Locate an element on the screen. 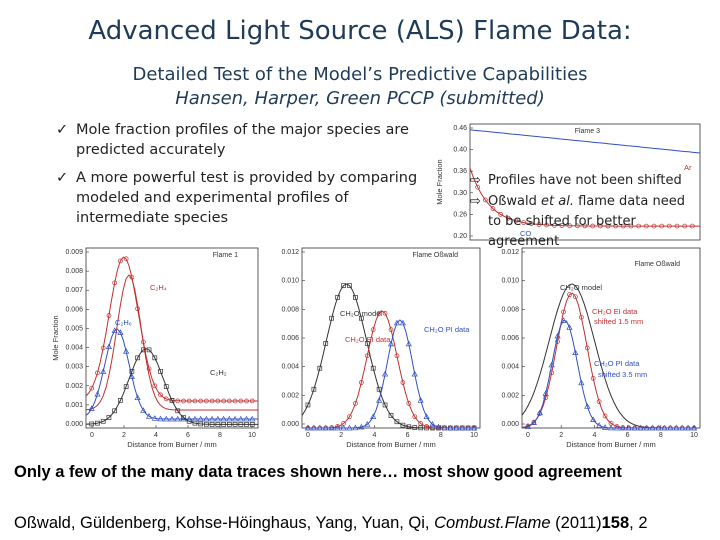  citation-volume: 158 is located at coordinates (615, 523).